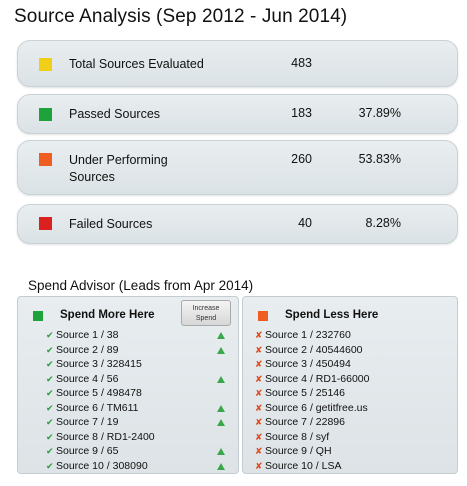 The height and width of the screenshot is (486, 467). What do you see at coordinates (237, 167) in the screenshot?
I see `stat-card-under-performing: Under Performing Sources 260 53.83%` at bounding box center [237, 167].